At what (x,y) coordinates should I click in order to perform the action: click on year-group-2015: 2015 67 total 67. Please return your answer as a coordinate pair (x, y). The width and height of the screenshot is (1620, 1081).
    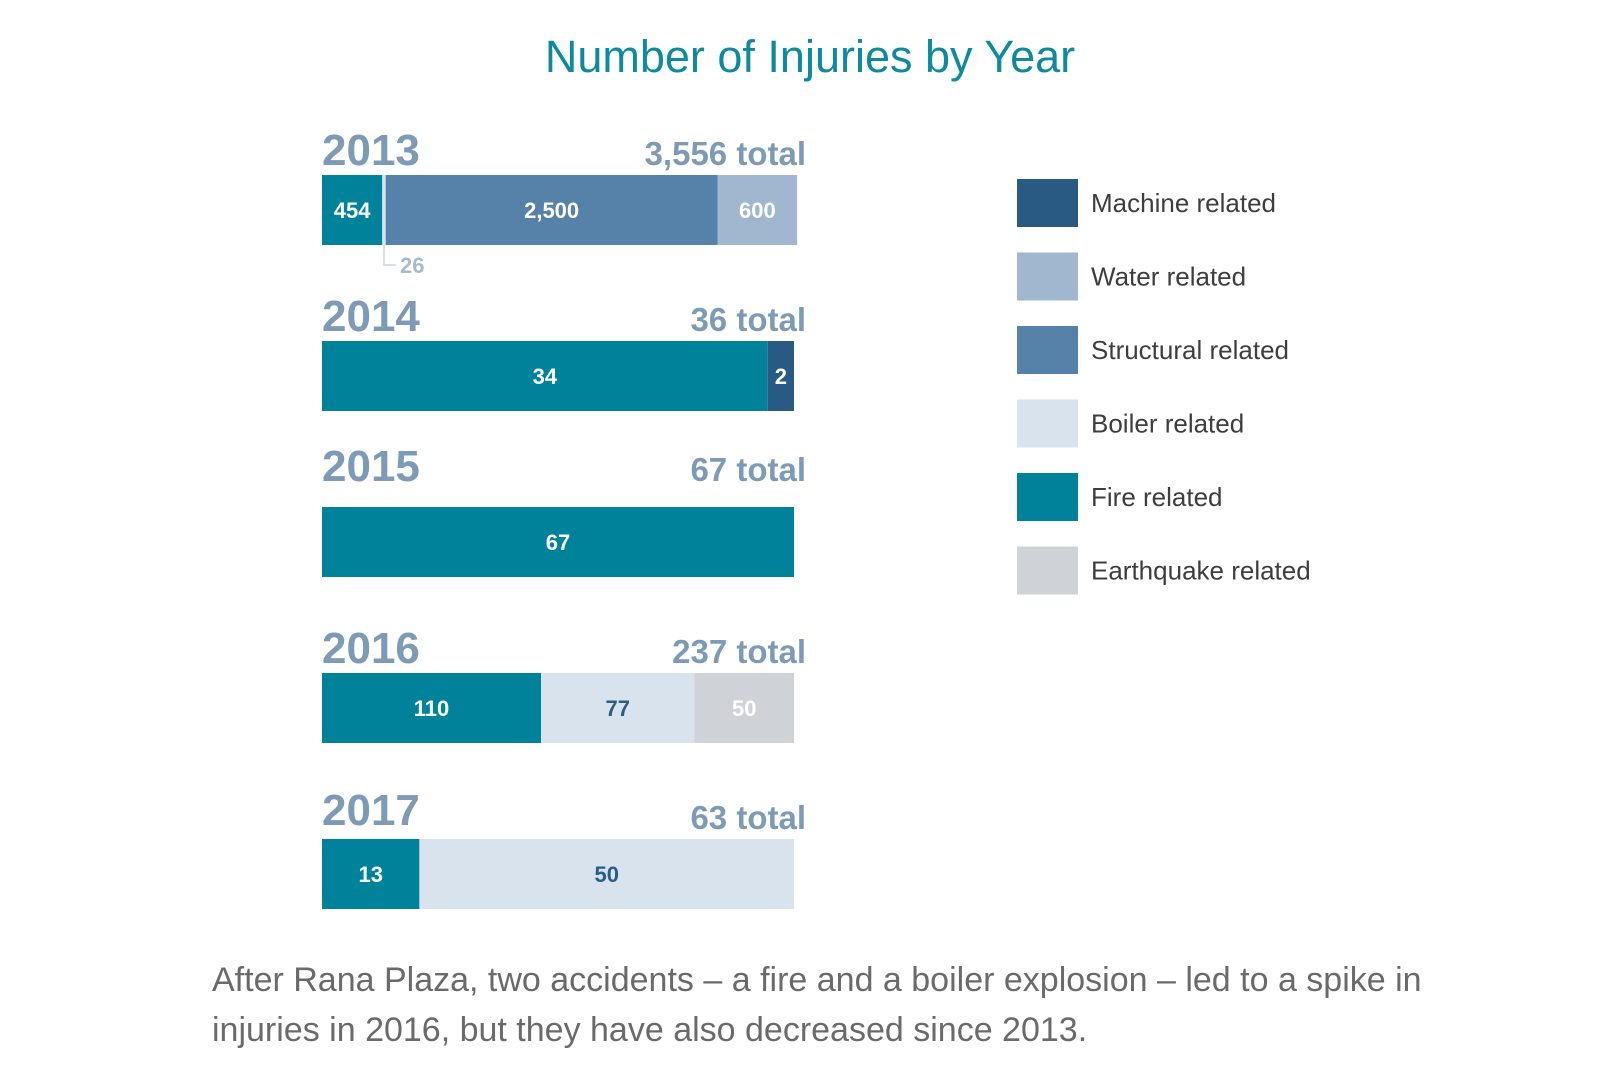
    Looking at the image, I should click on (564, 509).